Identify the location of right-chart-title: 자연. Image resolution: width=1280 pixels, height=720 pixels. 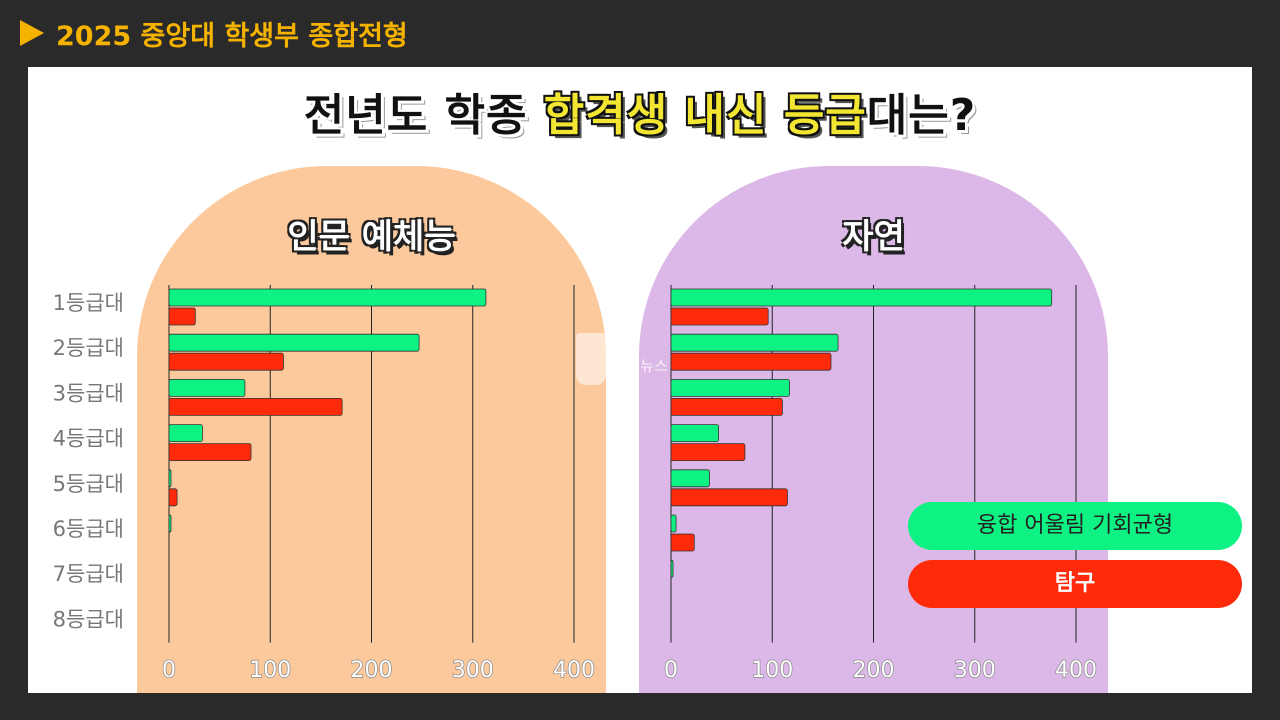
(873, 237).